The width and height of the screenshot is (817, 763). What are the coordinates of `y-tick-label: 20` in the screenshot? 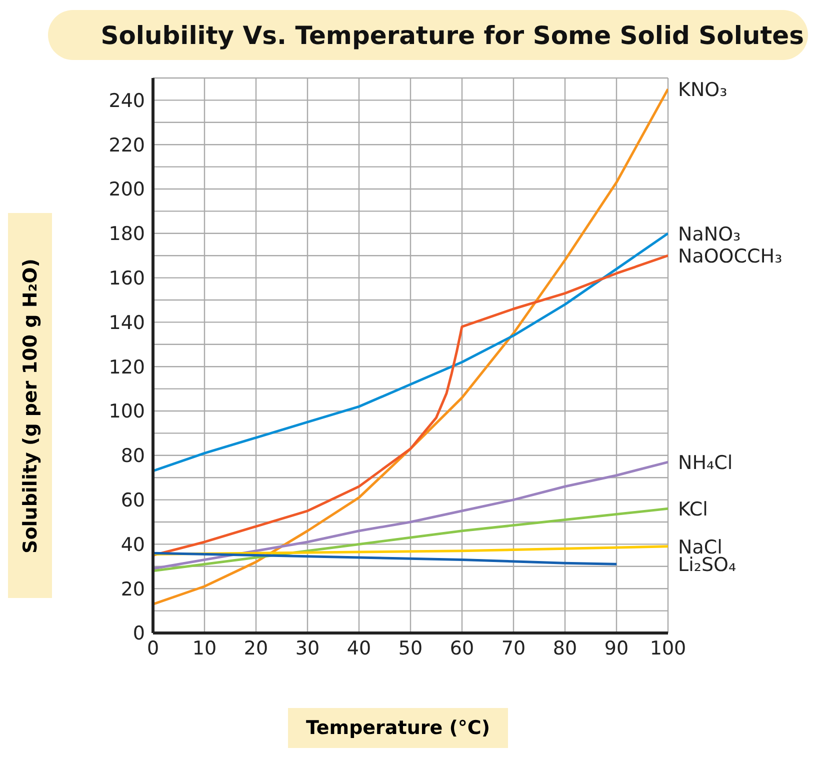 It's located at (132, 589).